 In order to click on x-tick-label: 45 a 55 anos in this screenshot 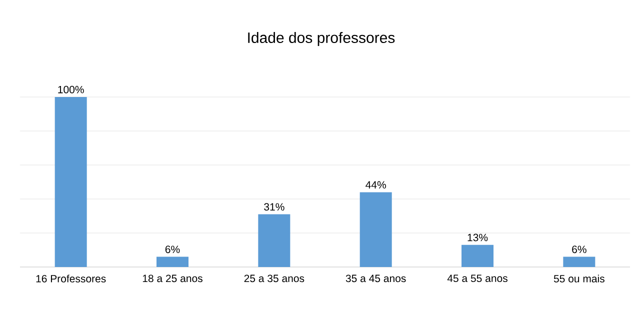, I will do `click(477, 278)`.